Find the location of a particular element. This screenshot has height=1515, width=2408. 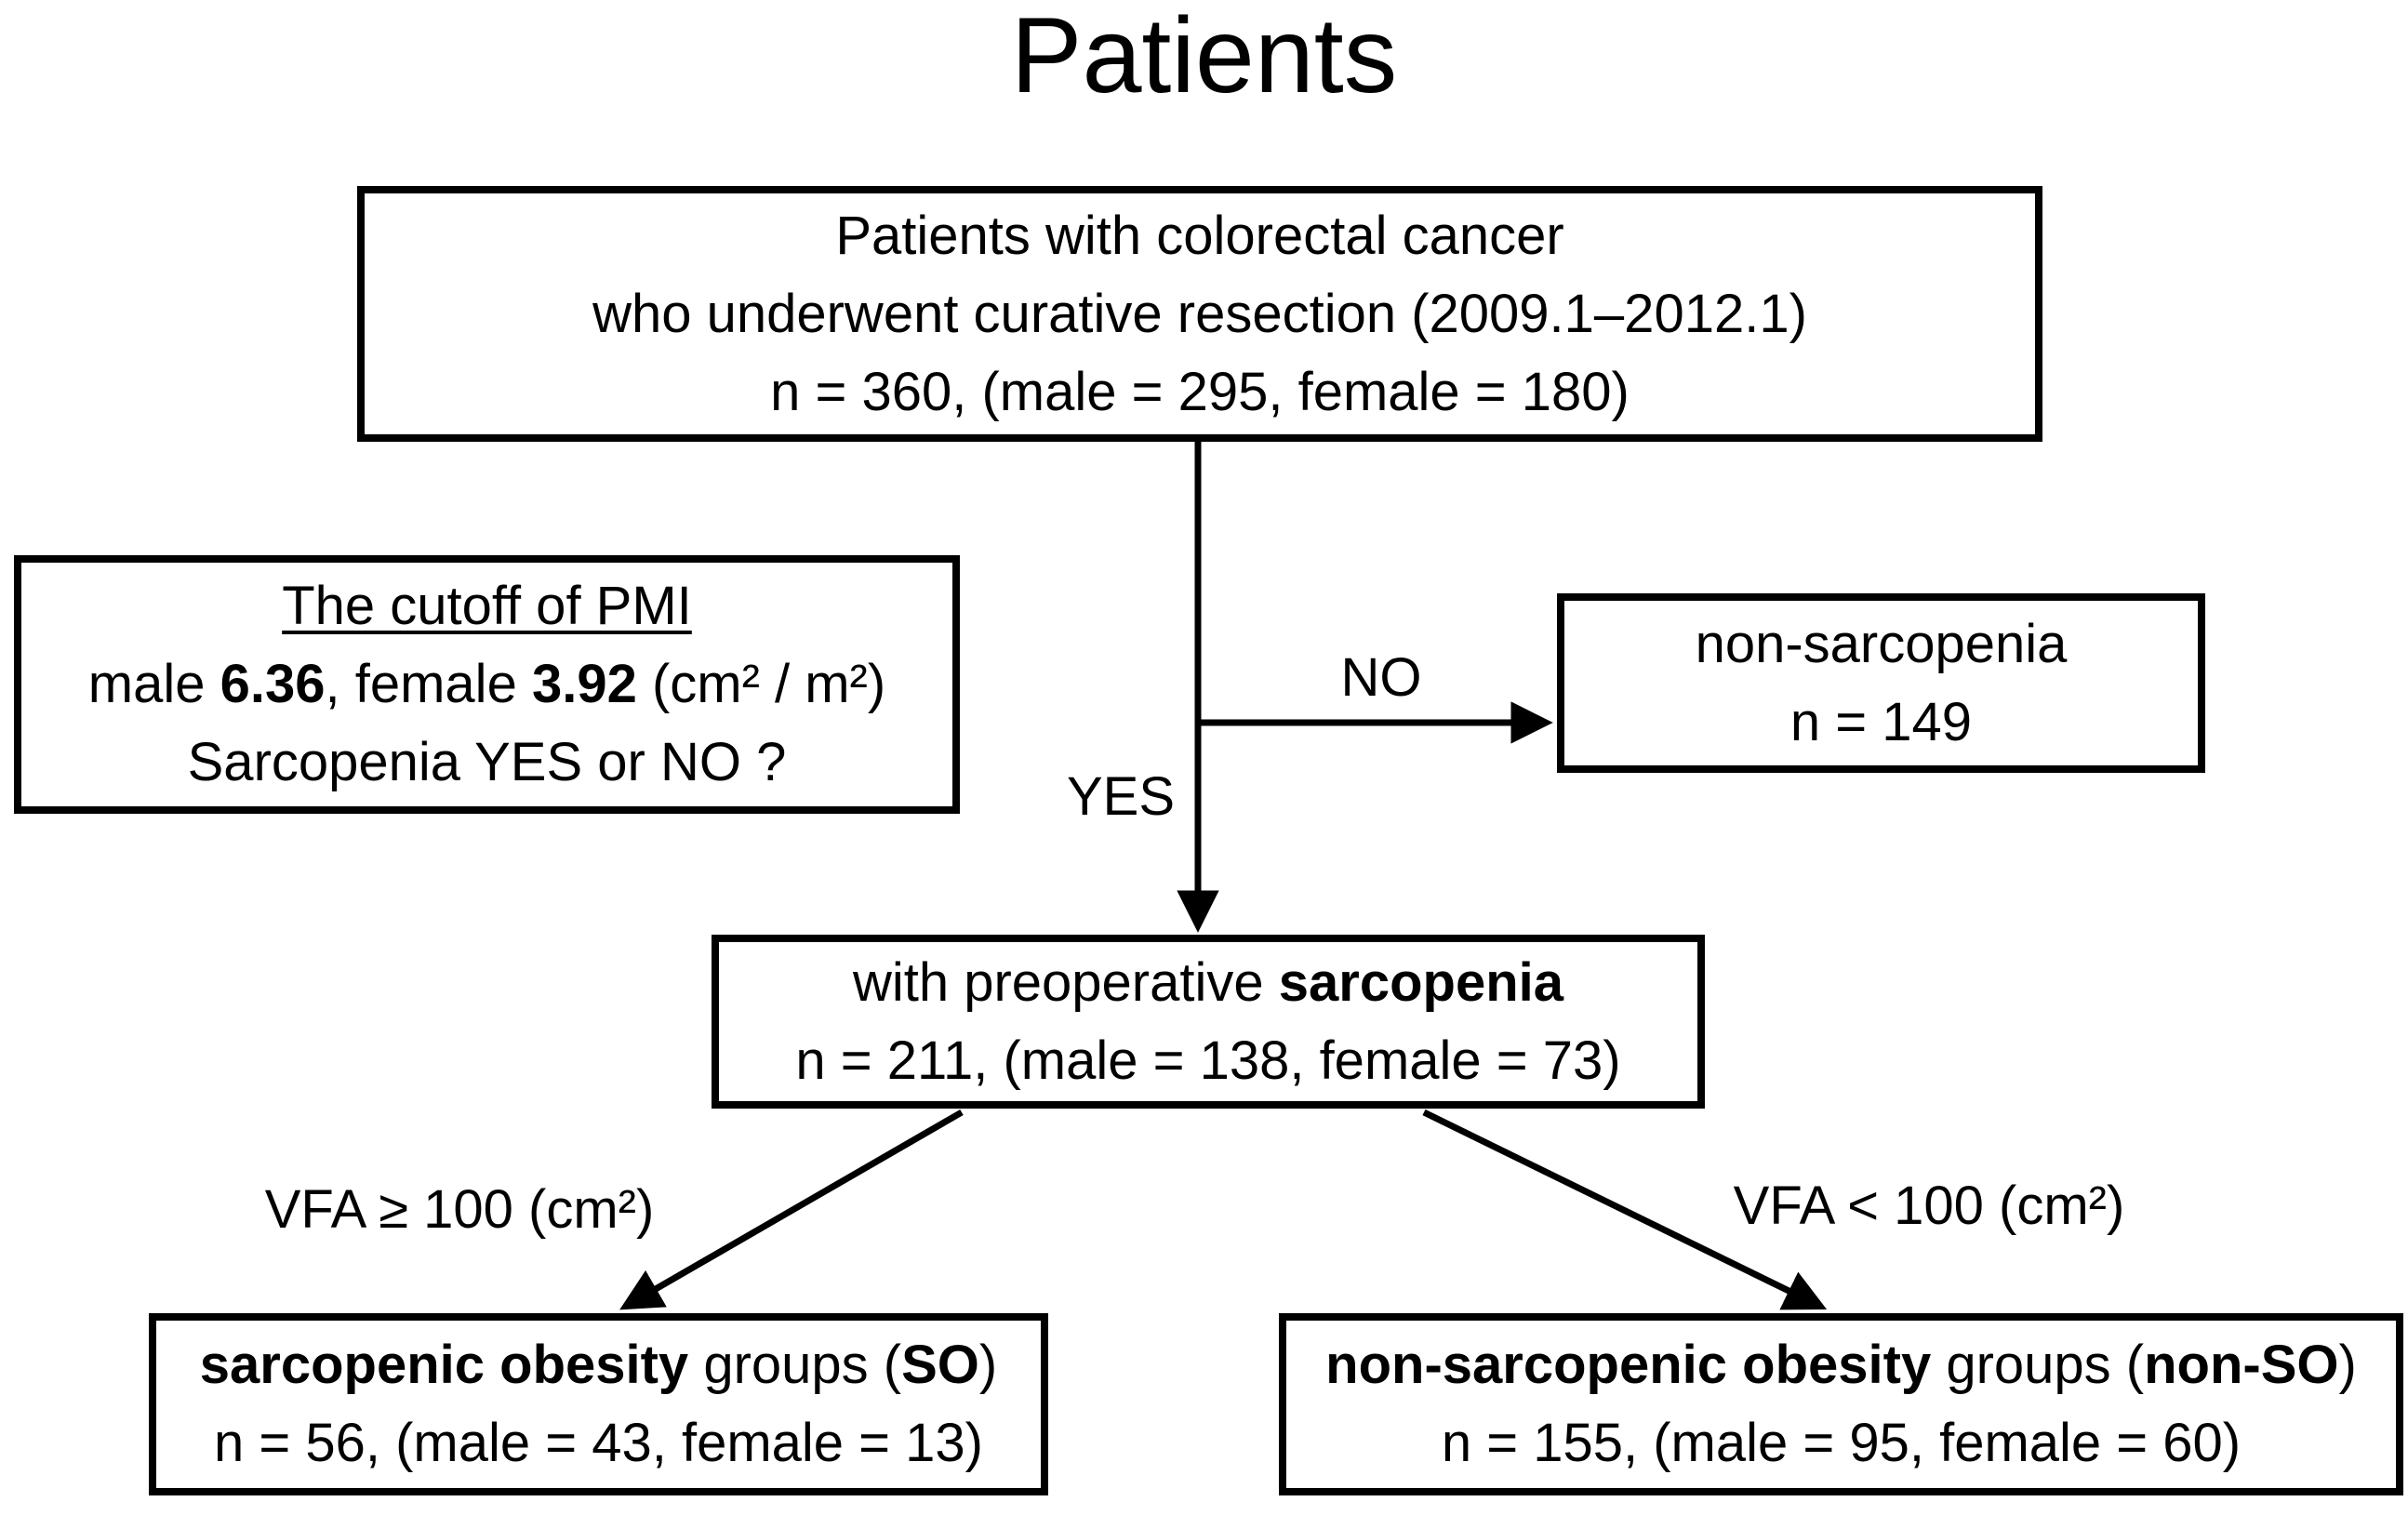

text-segment: with preoperative is located at coordinates (1065, 982).